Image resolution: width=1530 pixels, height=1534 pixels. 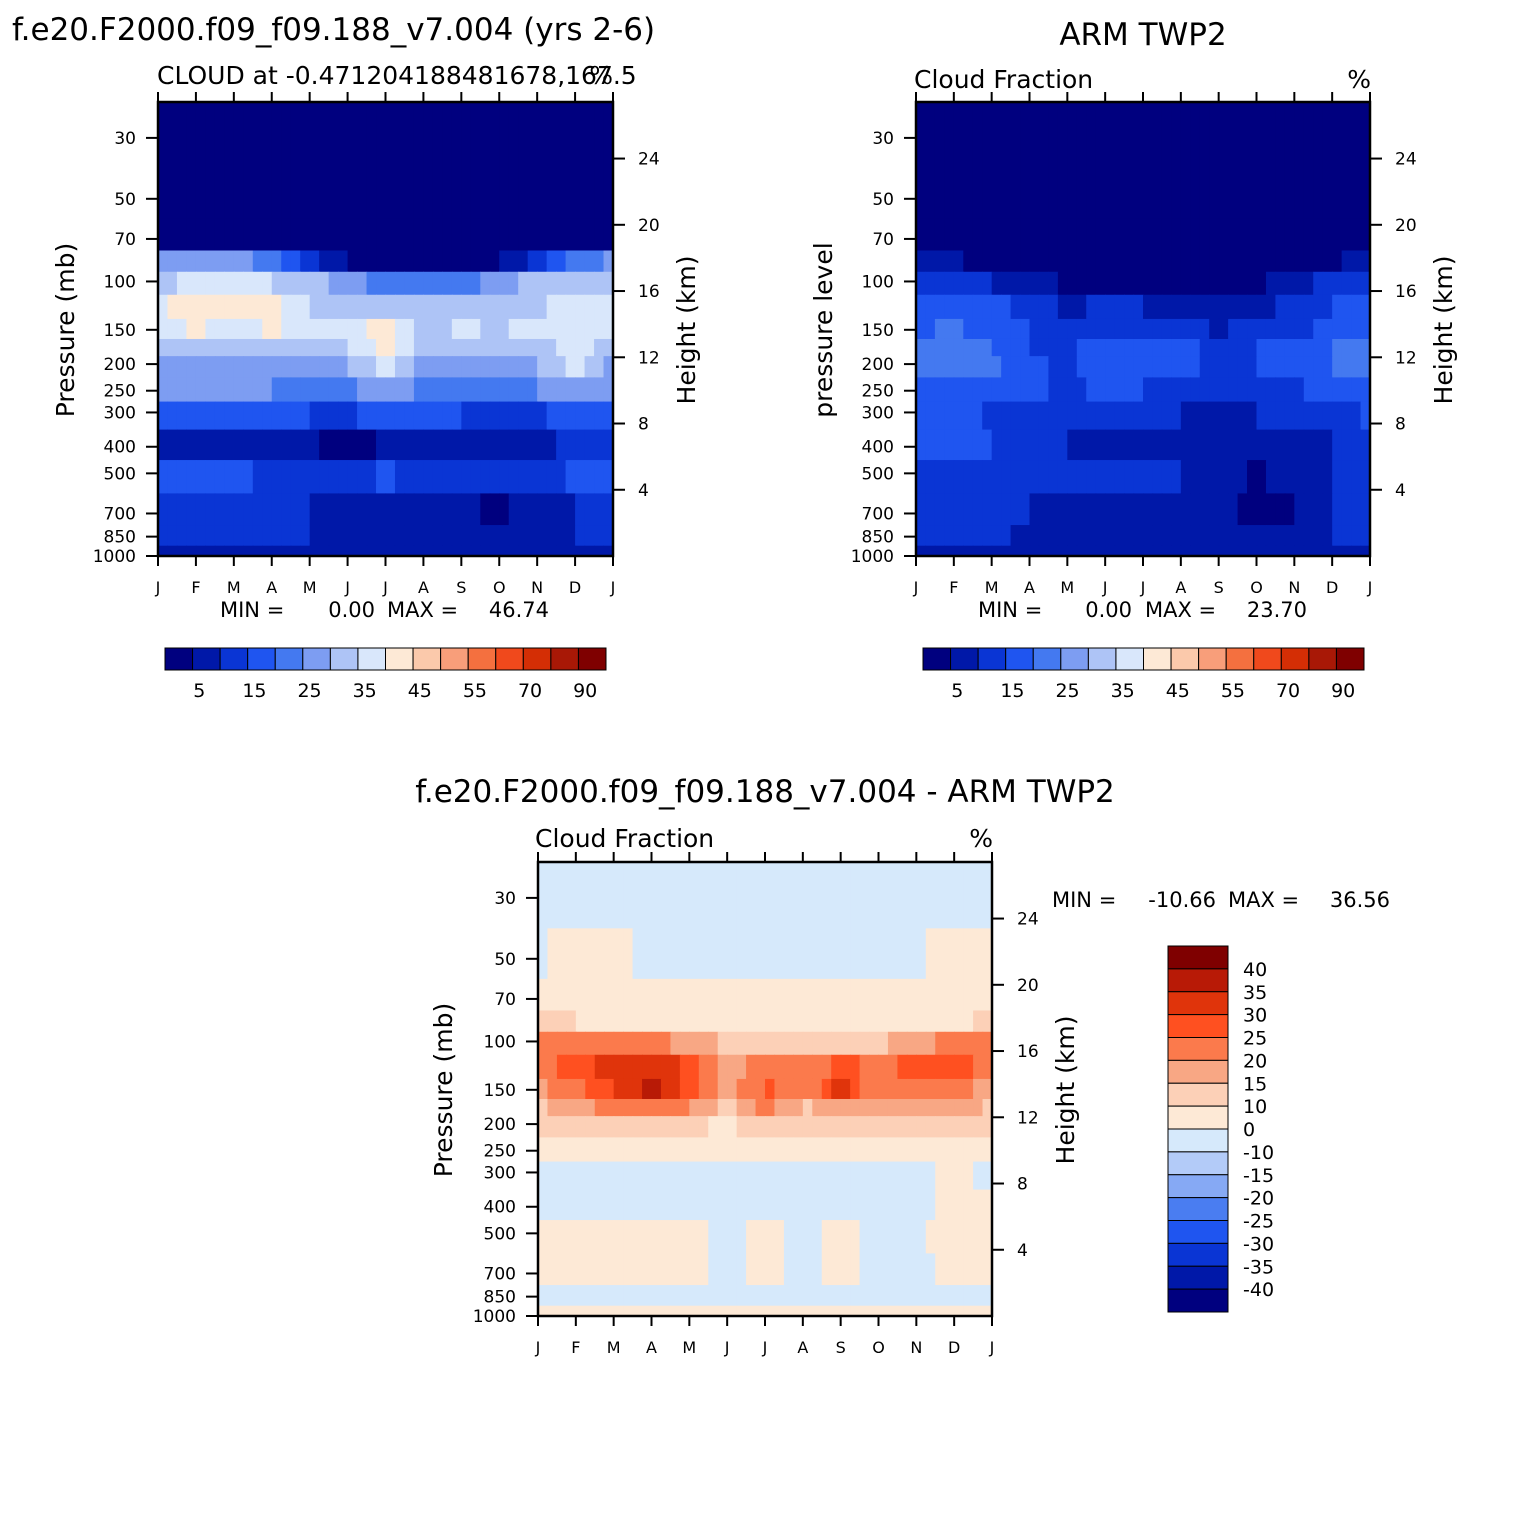 I want to click on colorbar-label-2-0: 40, so click(x=1255, y=970).